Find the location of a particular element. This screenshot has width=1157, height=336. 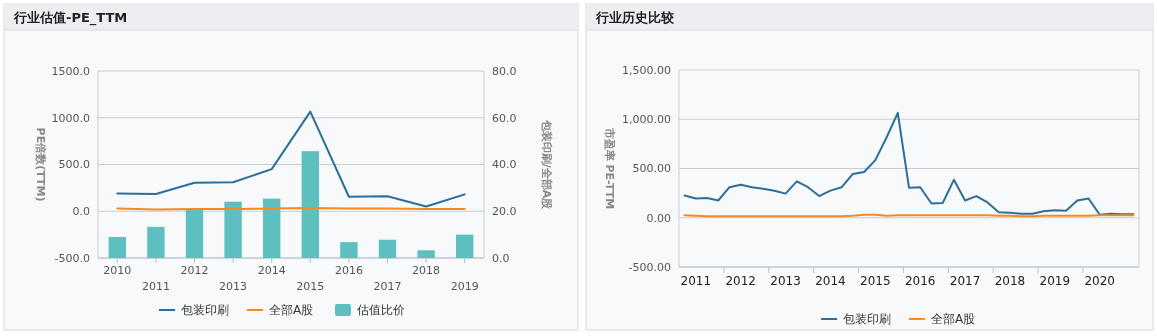

y-tick-label: 500.0 is located at coordinates (74, 165).